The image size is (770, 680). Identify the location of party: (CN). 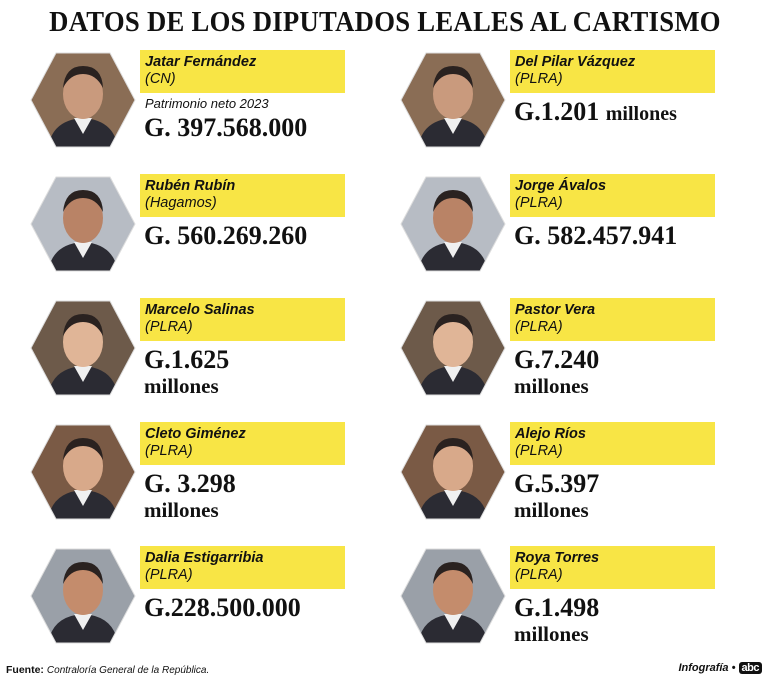
(160, 79).